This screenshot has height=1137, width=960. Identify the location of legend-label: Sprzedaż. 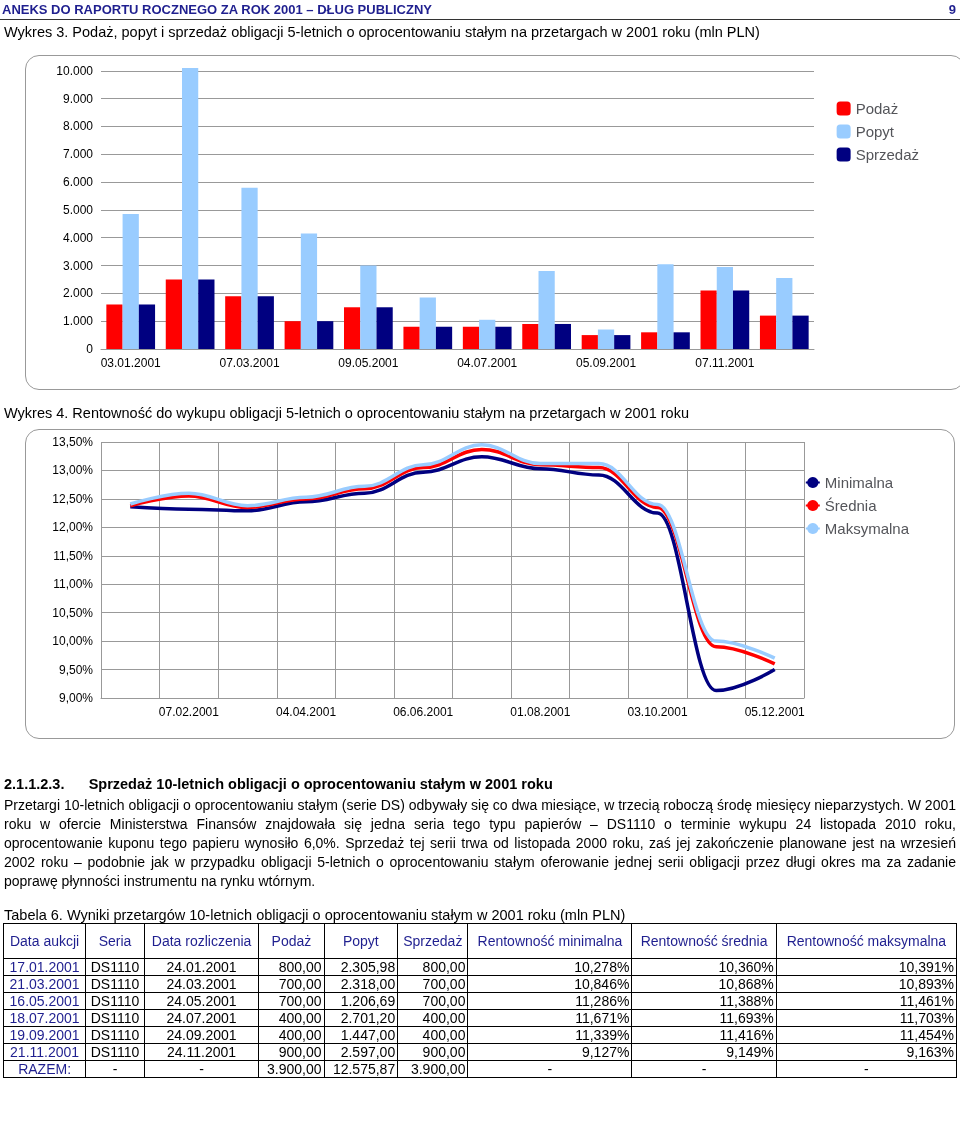
(887, 154).